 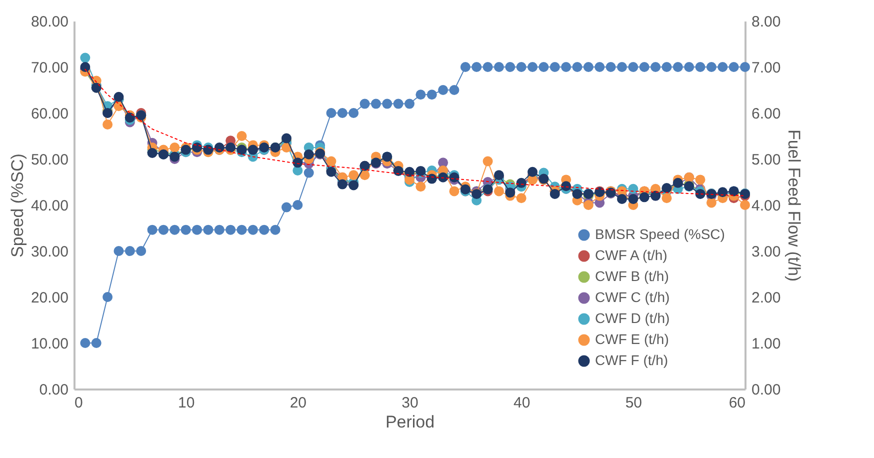 I want to click on y2-tick-label: 8.00, so click(x=766, y=22).